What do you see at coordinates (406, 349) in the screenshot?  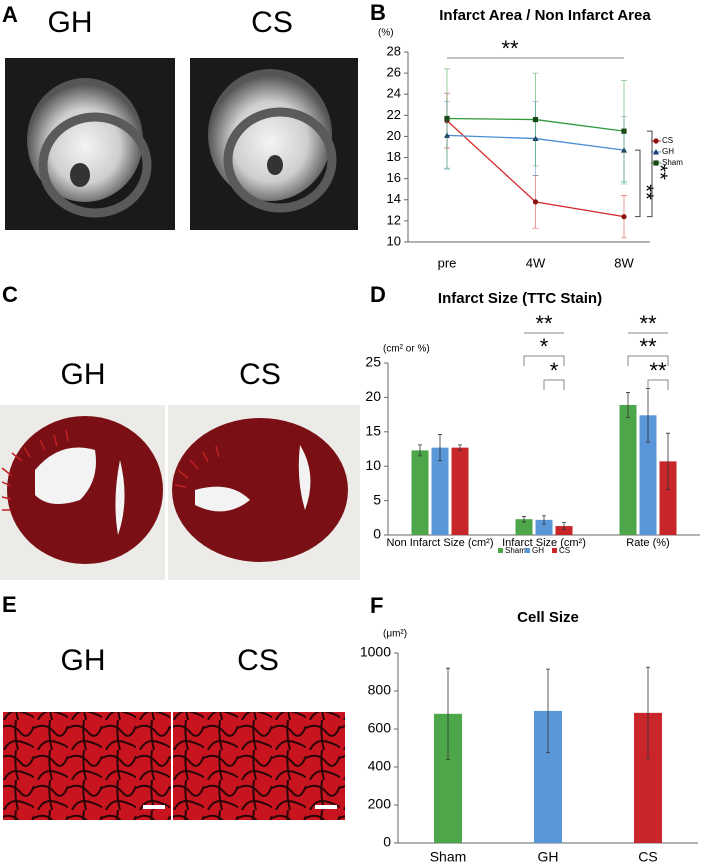 I see `y-unit-label: (cm² or %)` at bounding box center [406, 349].